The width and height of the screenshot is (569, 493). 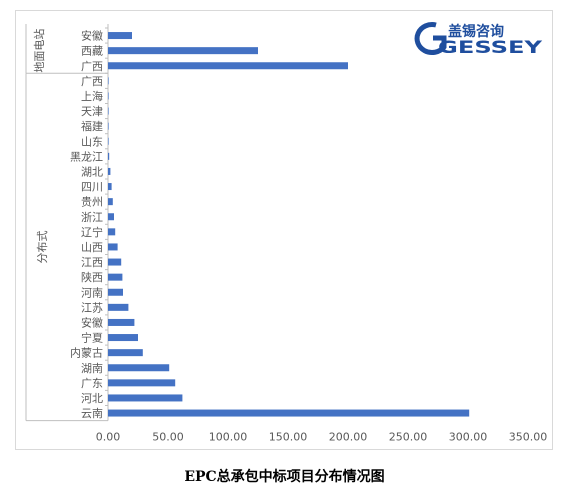 I want to click on category-label: 辽宁, so click(x=92, y=232).